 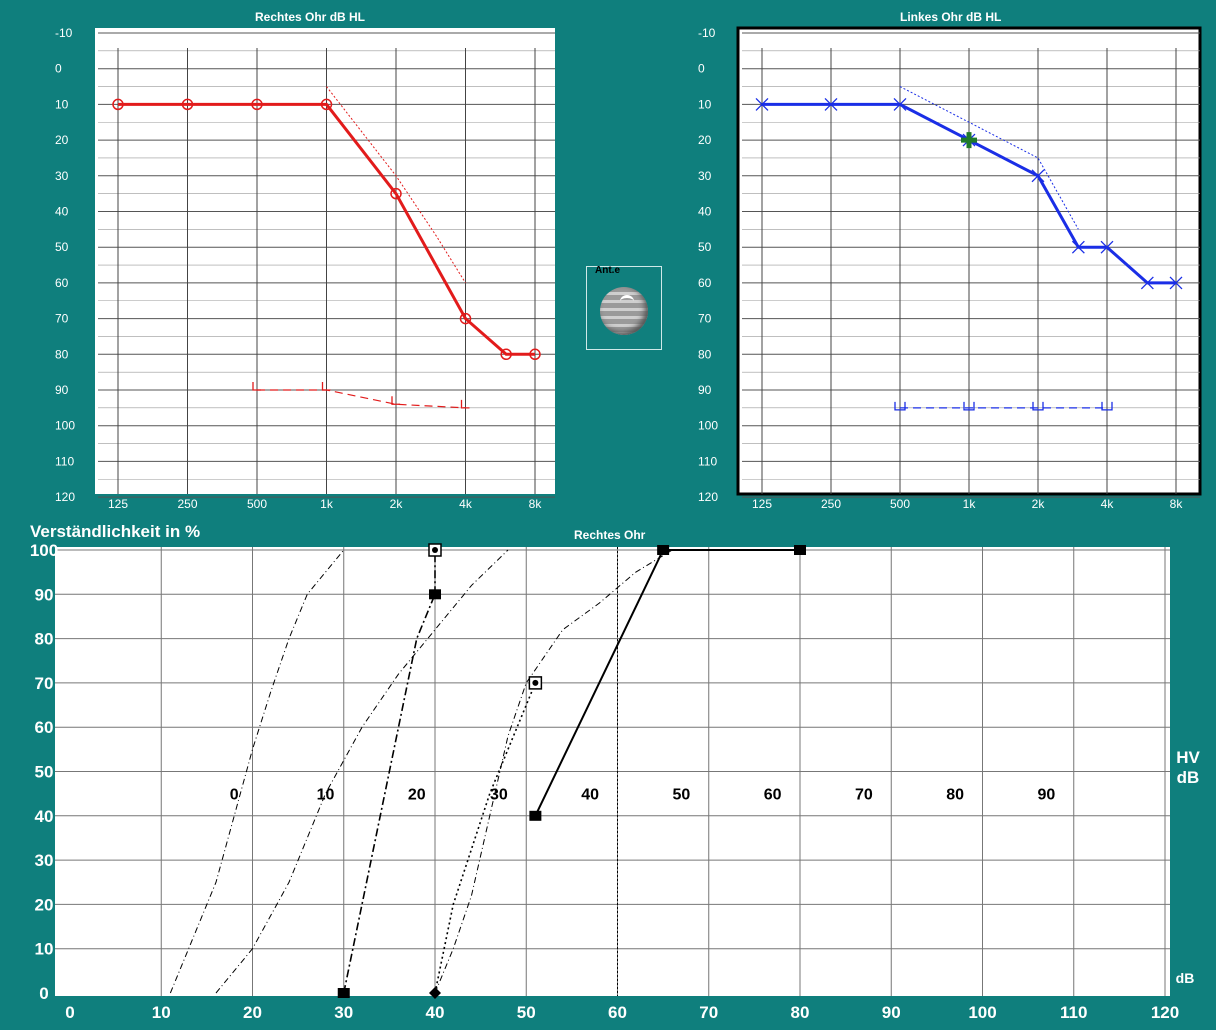 I want to click on right-db-tick: 30, so click(x=62, y=176).